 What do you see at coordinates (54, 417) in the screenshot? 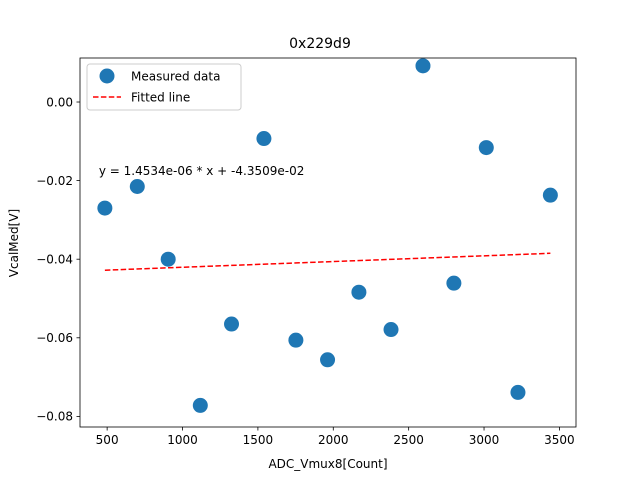
I see `y-tick-label: −0.08` at bounding box center [54, 417].